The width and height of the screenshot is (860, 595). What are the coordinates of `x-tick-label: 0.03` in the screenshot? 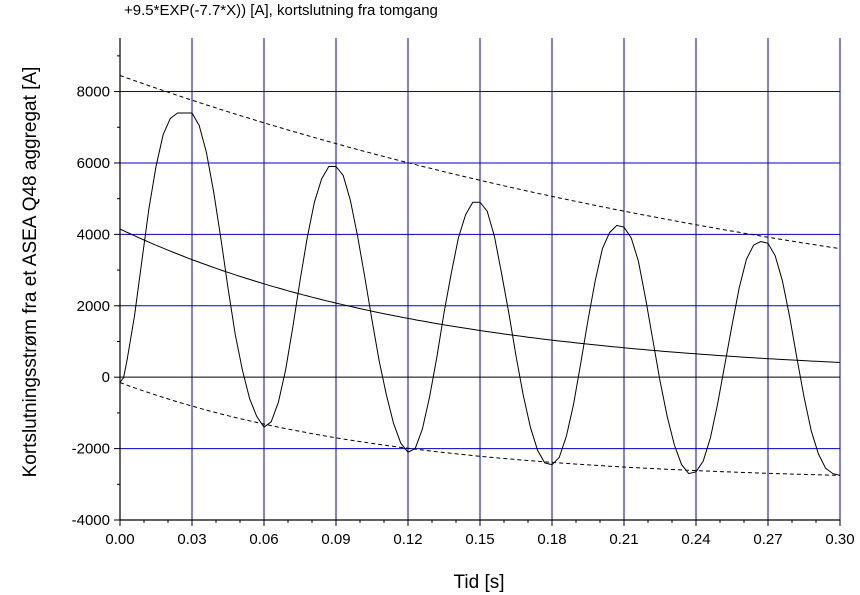 It's located at (191, 539).